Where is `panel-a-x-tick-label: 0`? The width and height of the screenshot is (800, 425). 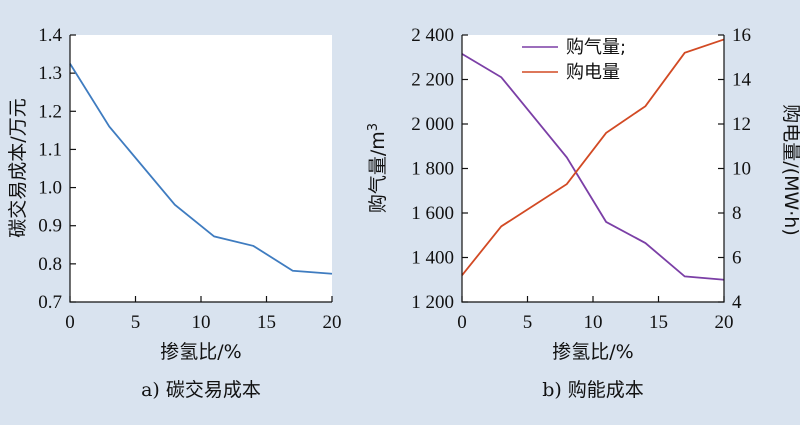 panel-a-x-tick-label: 0 is located at coordinates (70, 322).